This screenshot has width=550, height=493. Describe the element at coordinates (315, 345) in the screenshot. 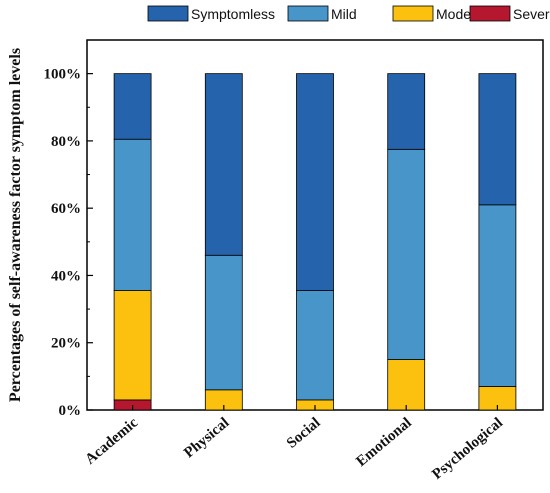

I see `bar-social-mild` at that location.